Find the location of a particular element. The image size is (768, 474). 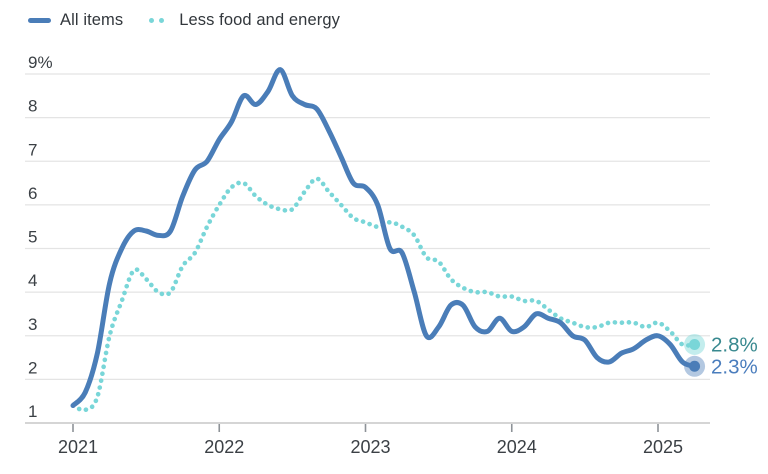

end-value-label-all-items: 2.3% is located at coordinates (734, 366).